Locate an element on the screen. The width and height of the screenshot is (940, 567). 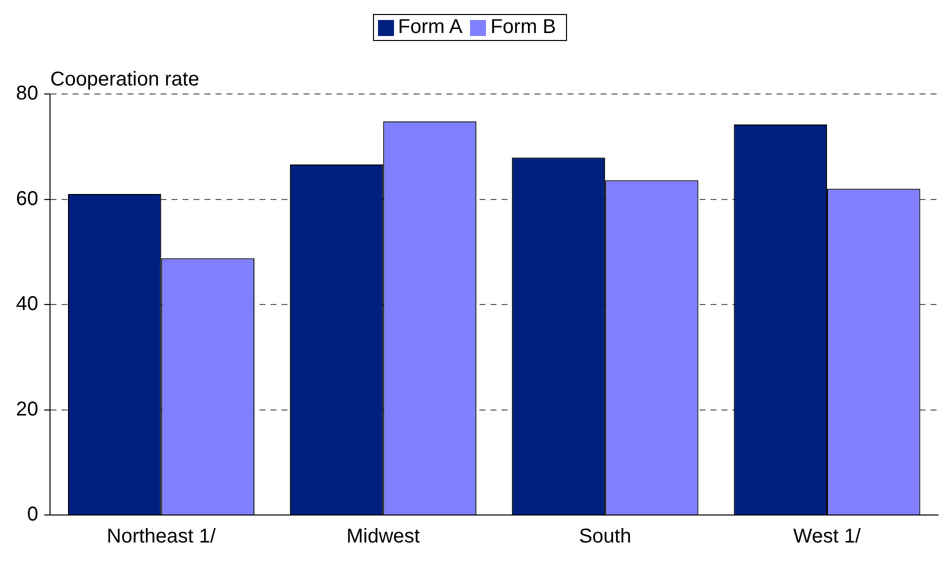
x-tick-label: Northeast 1/ is located at coordinates (161, 537).